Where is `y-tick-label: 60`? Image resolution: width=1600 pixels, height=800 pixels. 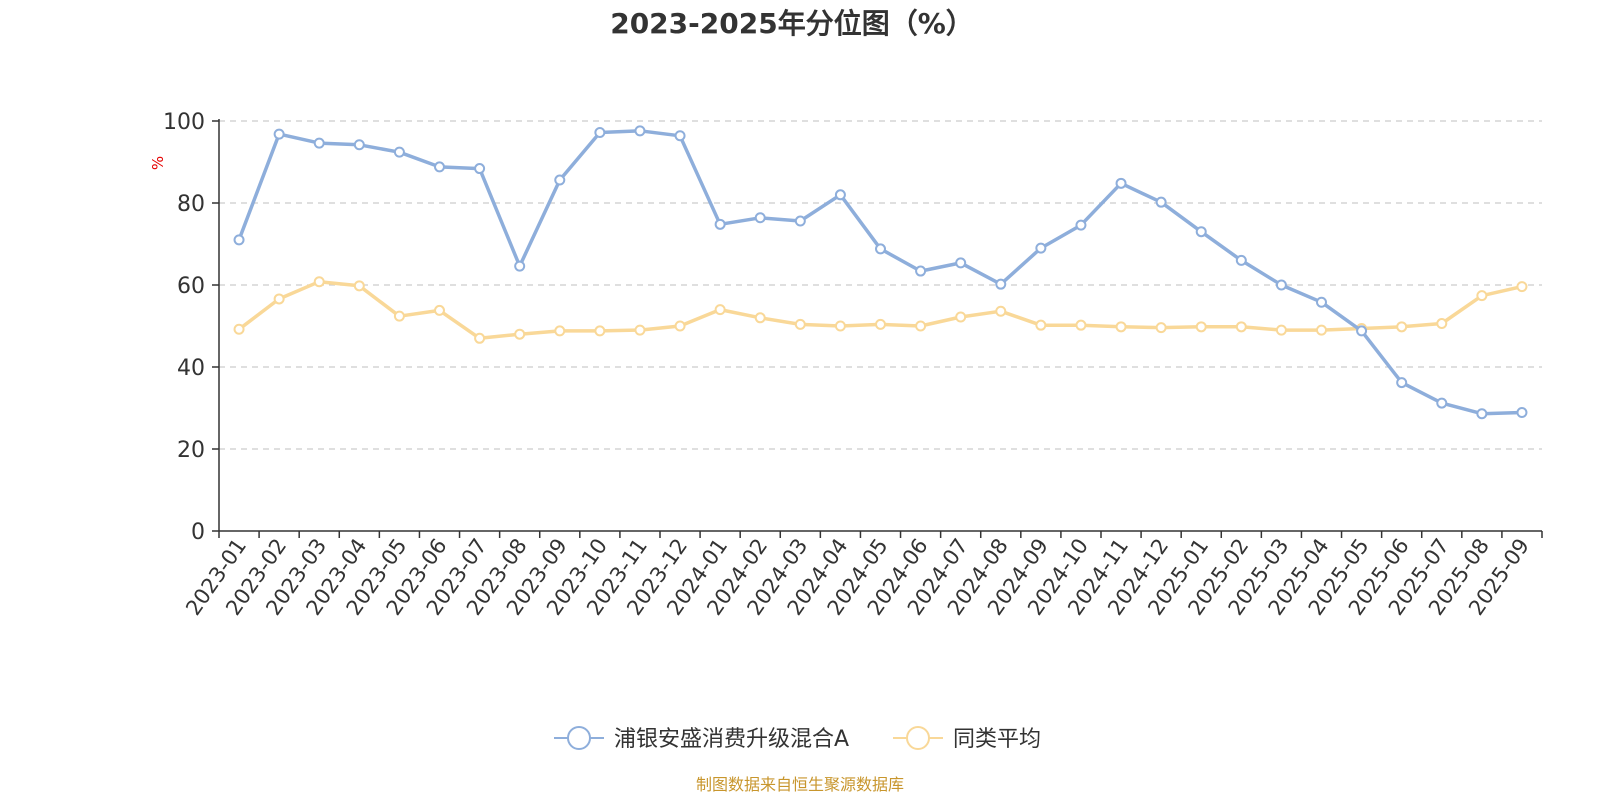
y-tick-label: 60 is located at coordinates (191, 286).